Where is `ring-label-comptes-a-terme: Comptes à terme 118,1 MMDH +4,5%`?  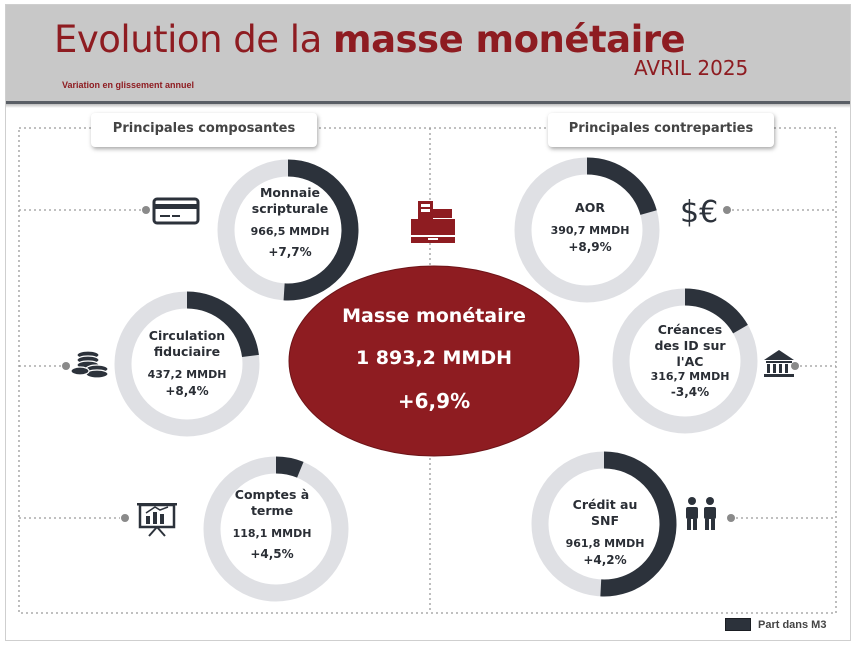
ring-label-comptes-a-terme: Comptes à terme 118,1 MMDH +4,5% is located at coordinates (272, 524).